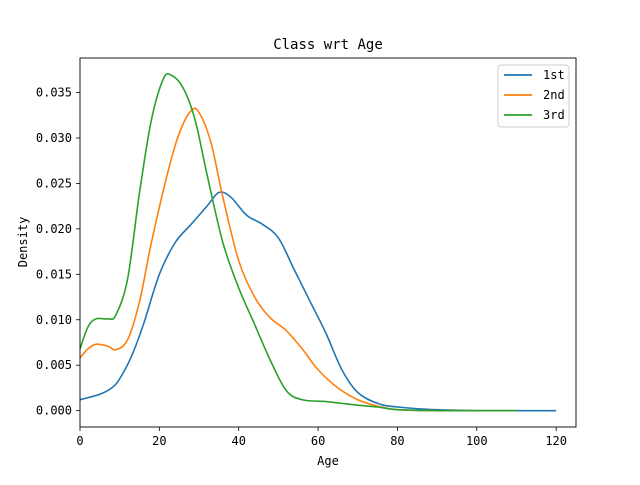 Image resolution: width=640 pixels, height=485 pixels. Describe the element at coordinates (397, 441) in the screenshot. I see `x-tick-label: 80` at that location.